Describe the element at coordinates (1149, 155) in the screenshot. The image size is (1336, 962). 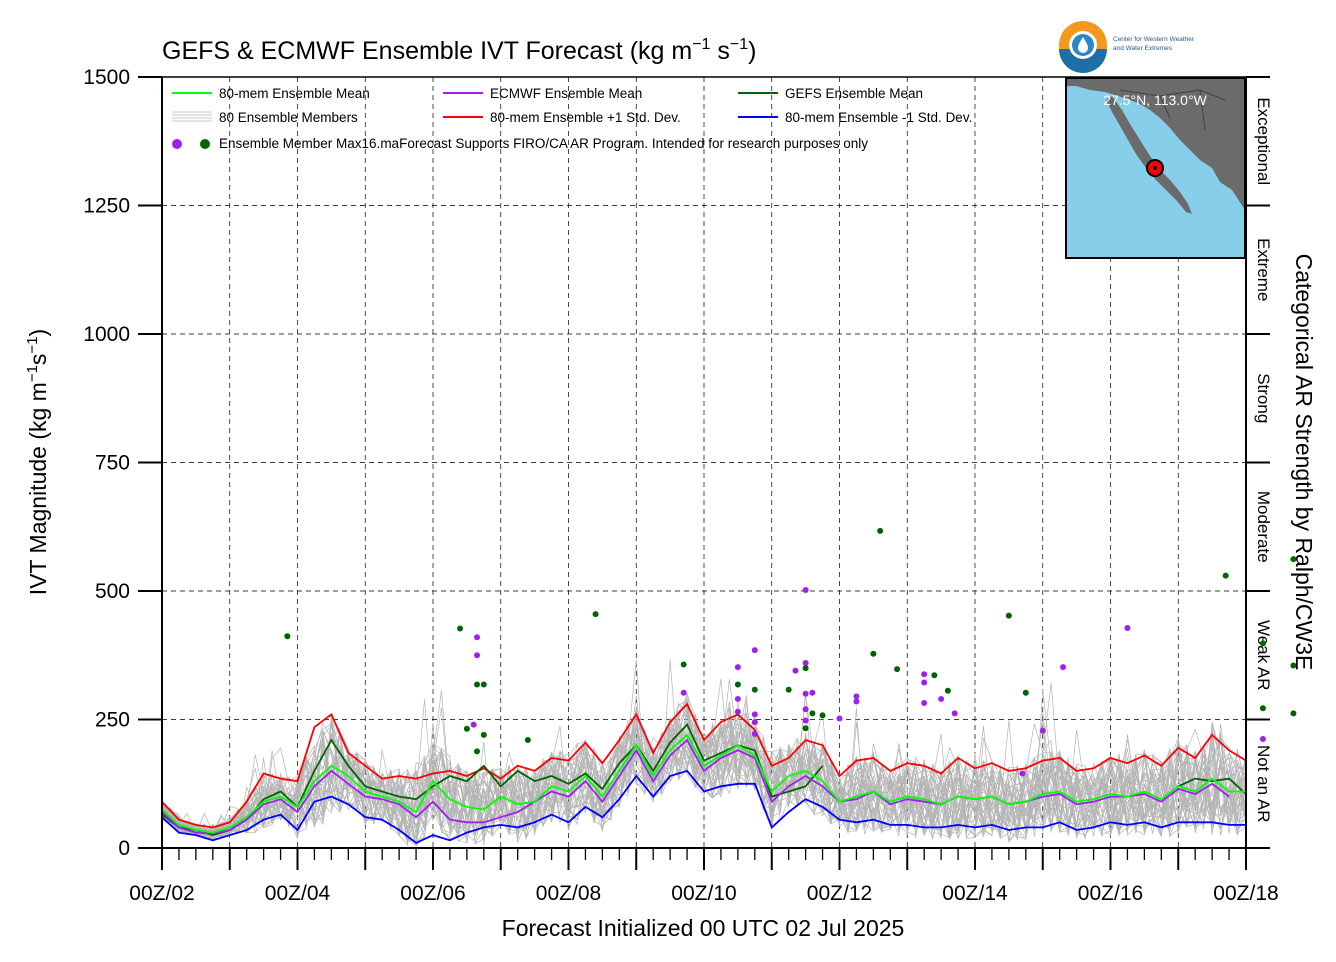
I see `inset-land-peninsula` at that location.